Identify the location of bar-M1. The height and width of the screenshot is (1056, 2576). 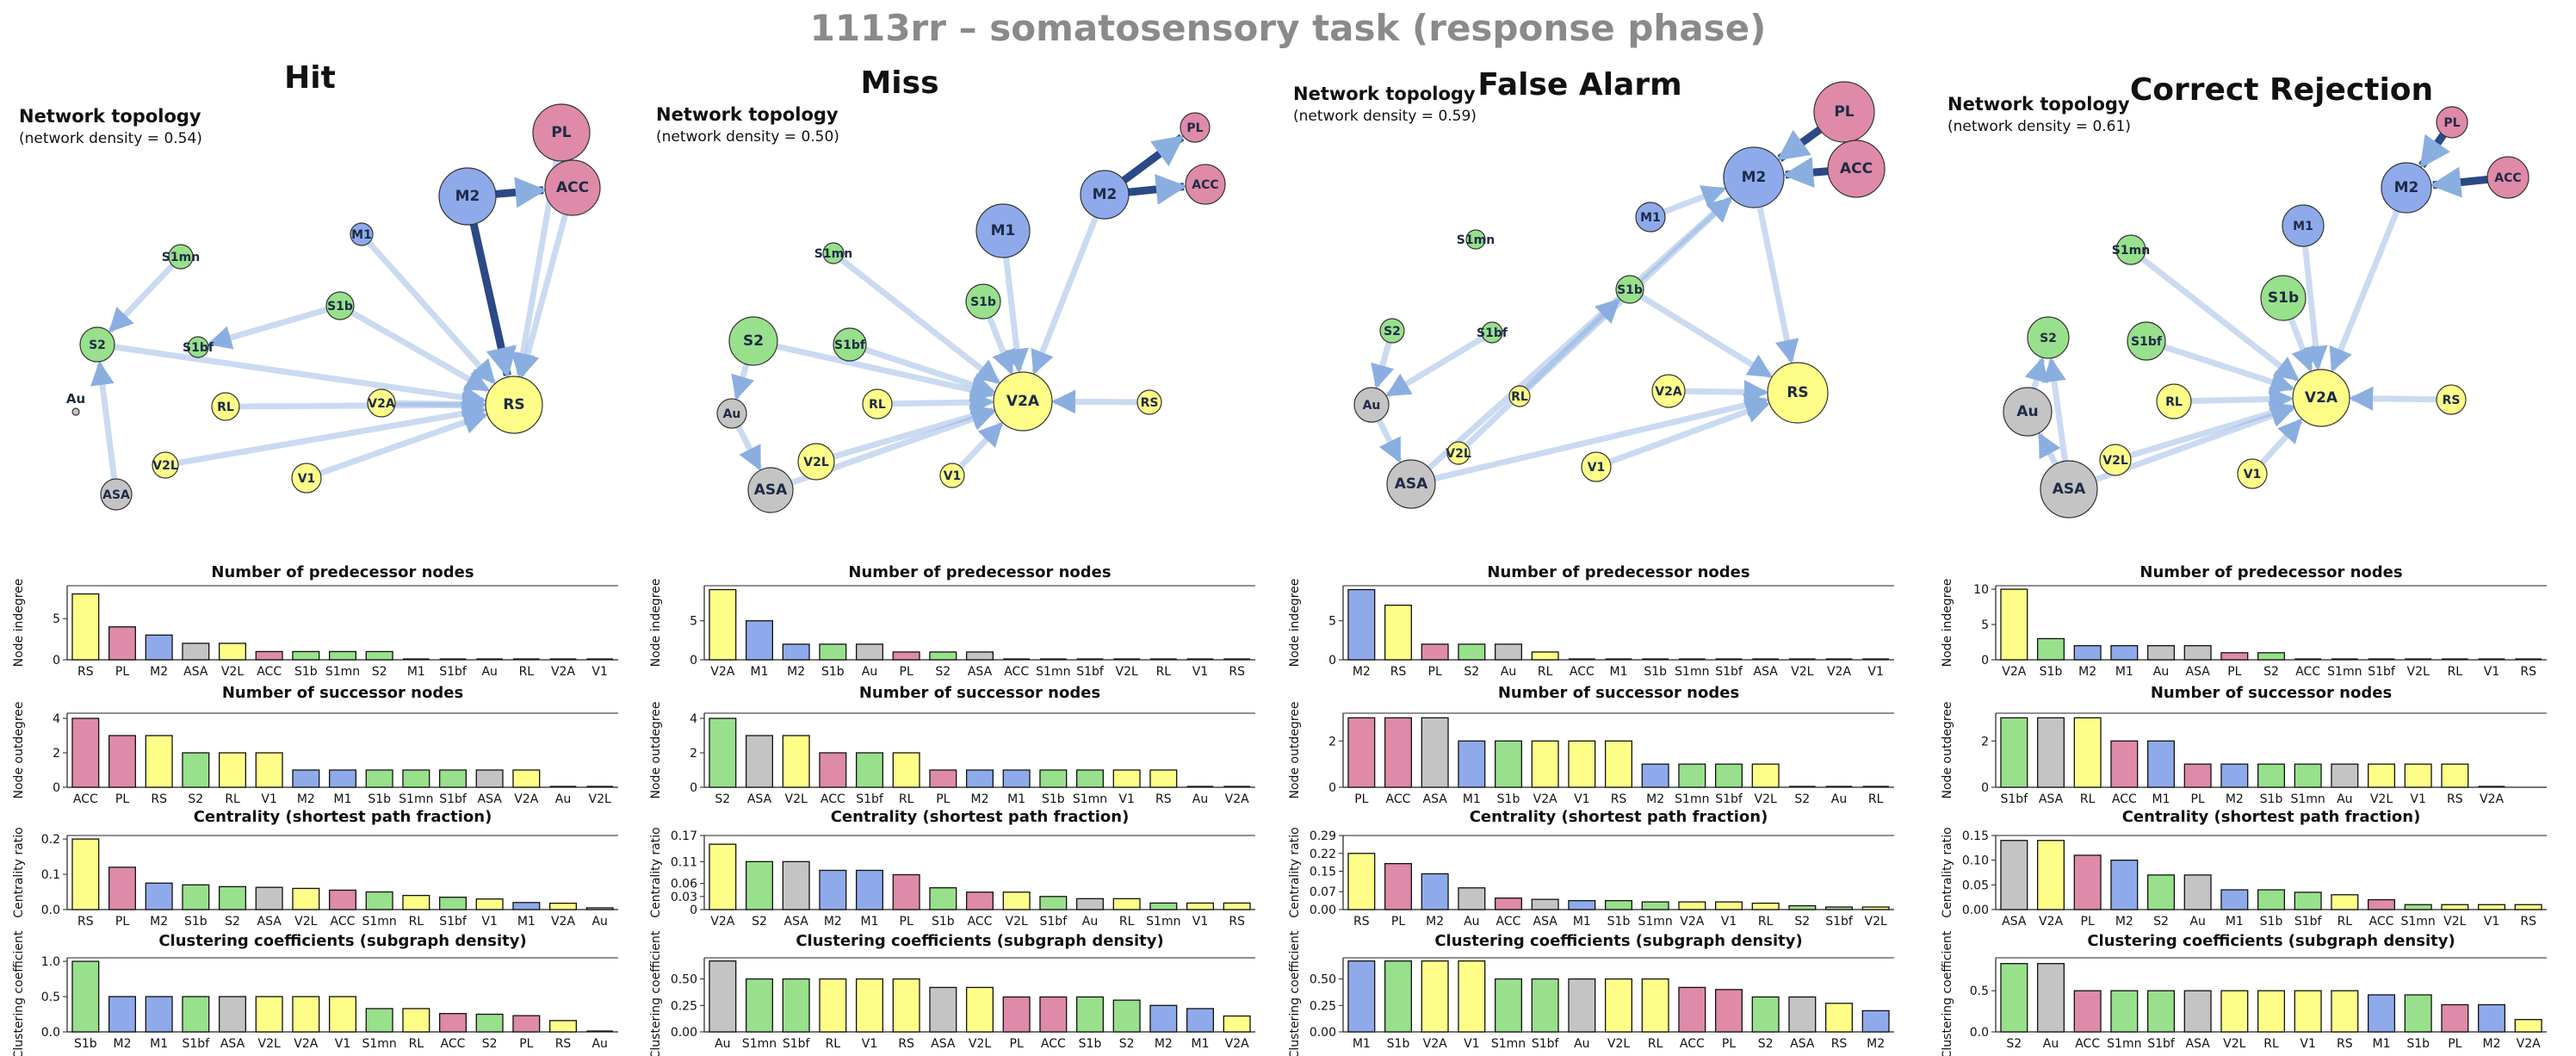
(159, 1014).